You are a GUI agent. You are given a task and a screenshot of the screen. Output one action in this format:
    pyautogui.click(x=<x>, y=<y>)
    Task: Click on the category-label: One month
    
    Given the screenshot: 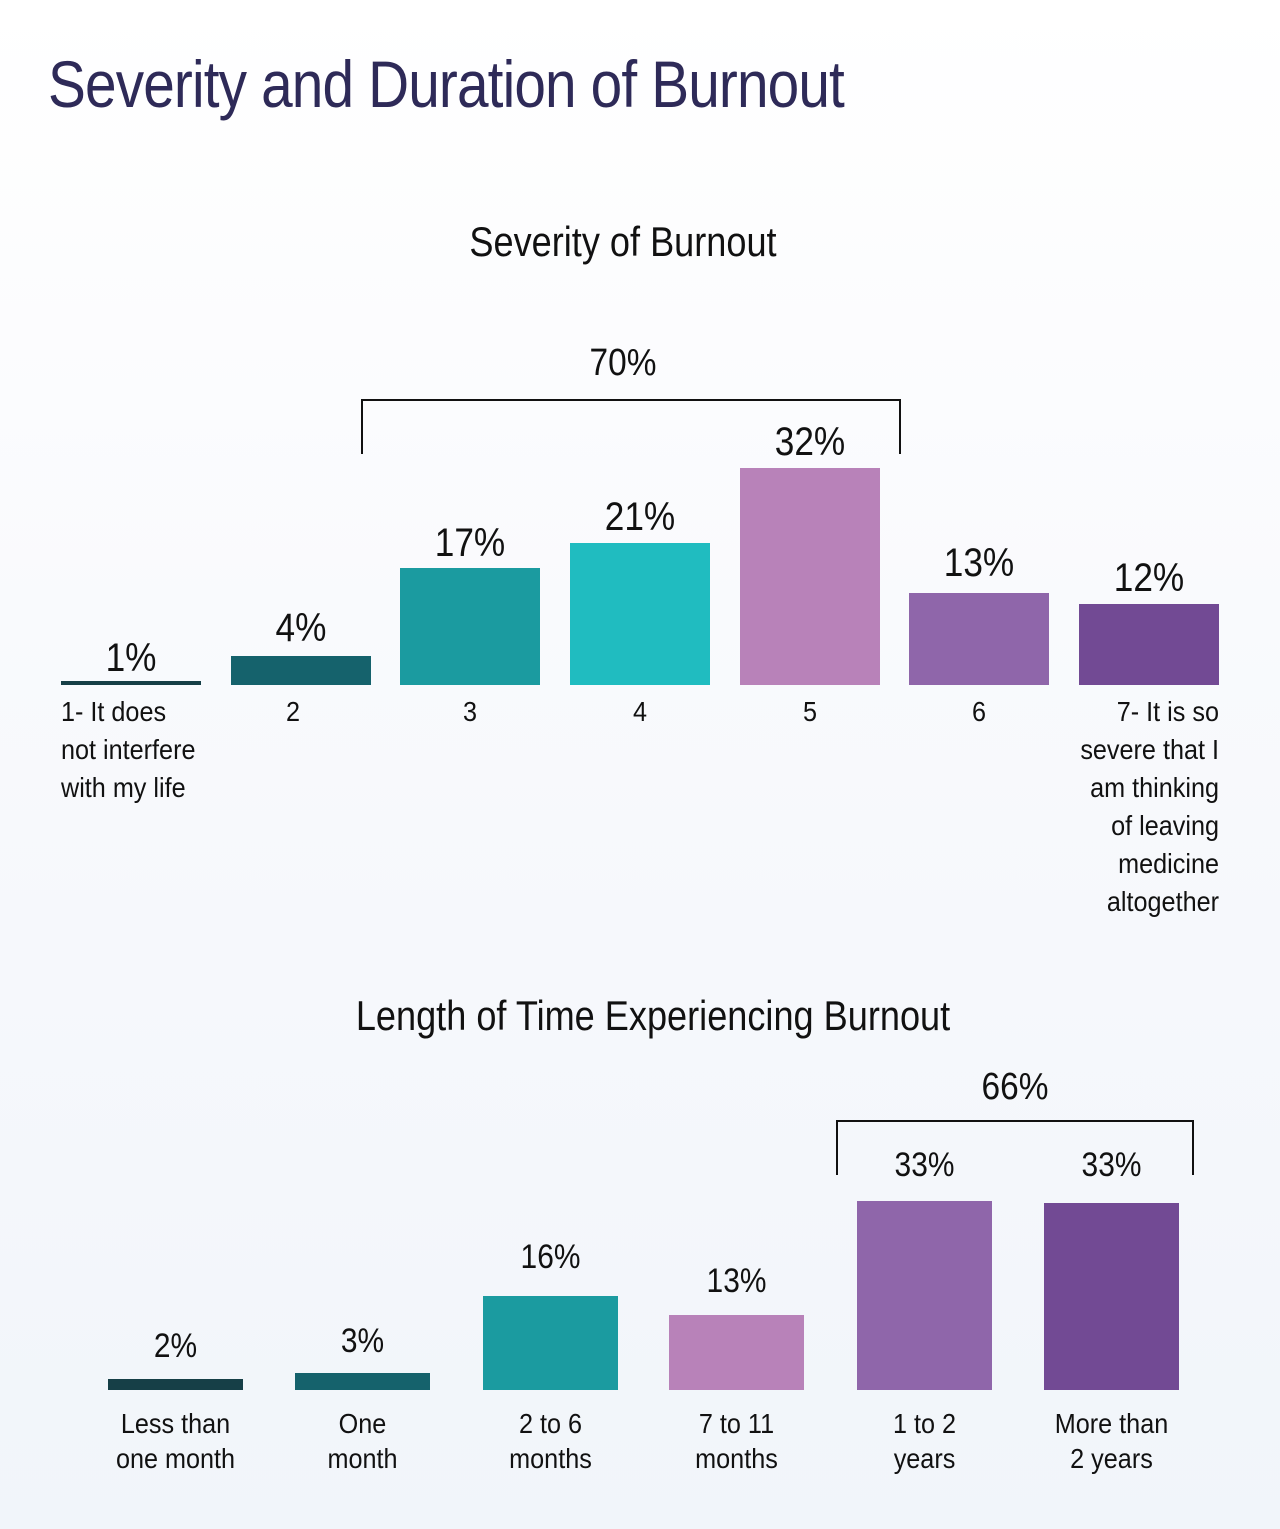 What is the action you would take?
    pyautogui.click(x=362, y=1441)
    